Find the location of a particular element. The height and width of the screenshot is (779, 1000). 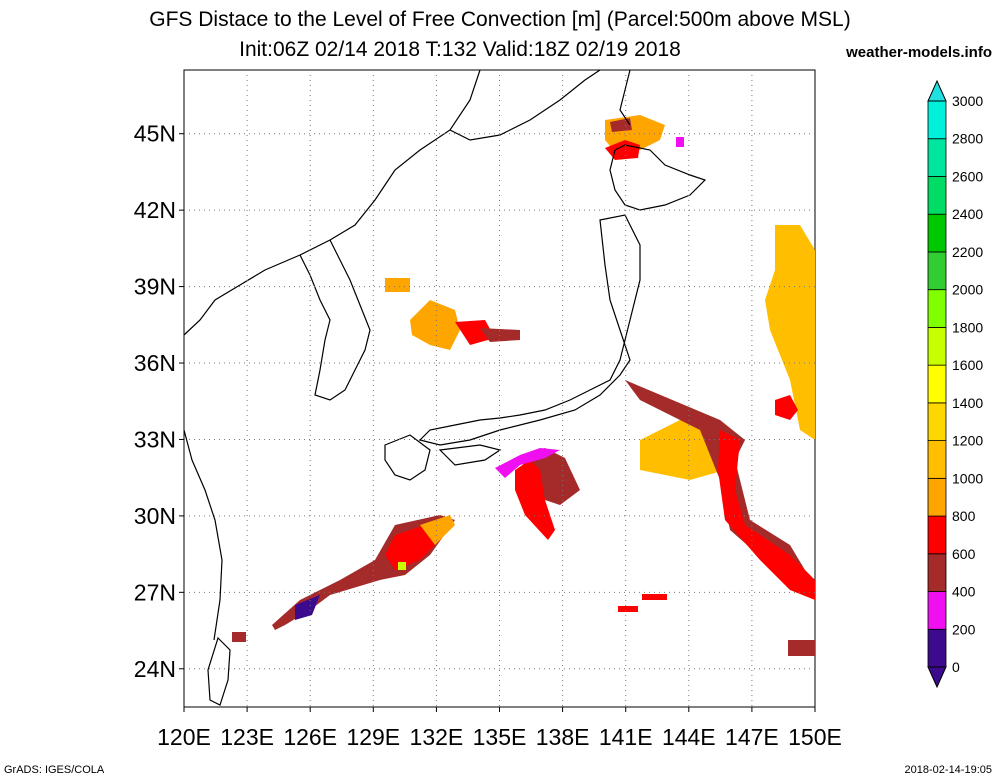

field-central-red is located at coordinates (475, 332).